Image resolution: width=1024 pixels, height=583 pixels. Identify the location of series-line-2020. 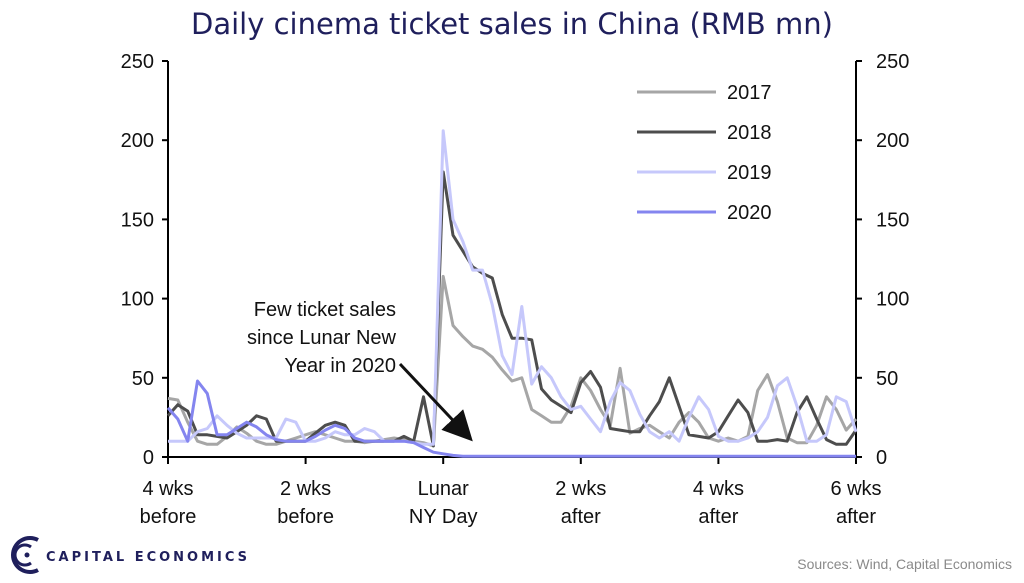
(511, 418).